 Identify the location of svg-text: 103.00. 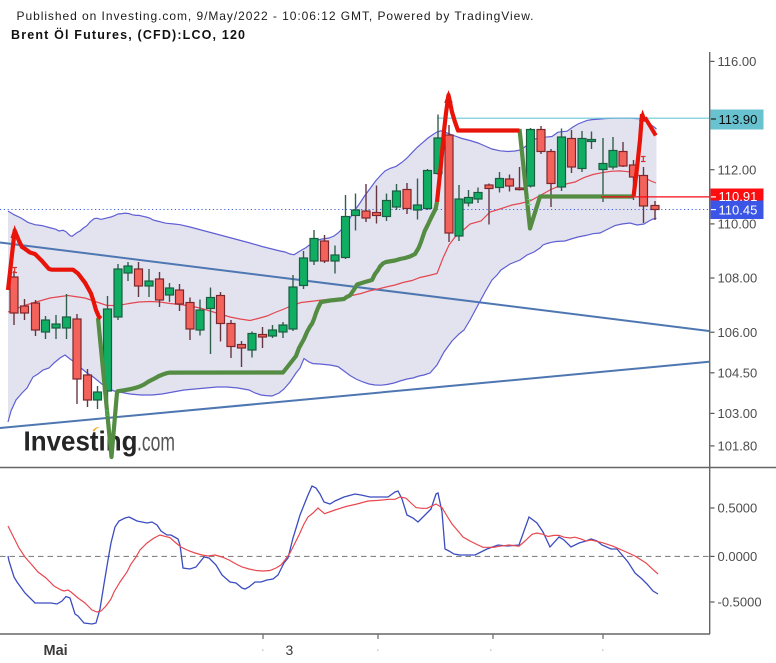
(738, 413).